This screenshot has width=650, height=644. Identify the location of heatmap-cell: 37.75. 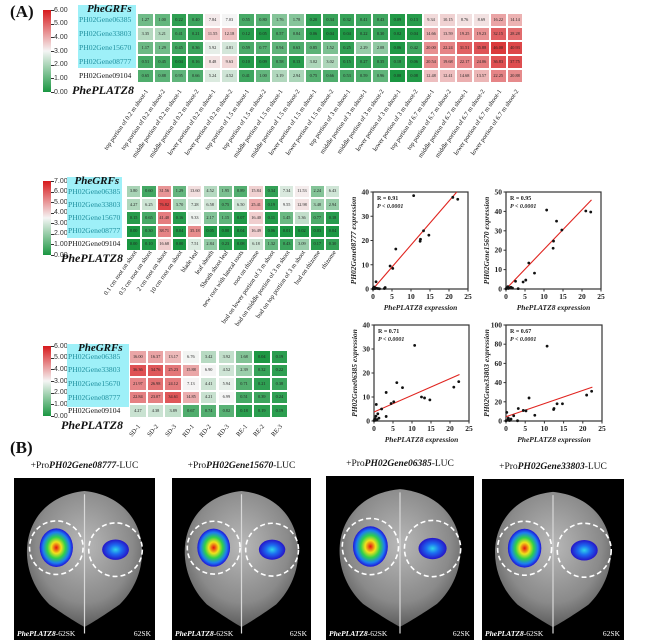
(515, 62).